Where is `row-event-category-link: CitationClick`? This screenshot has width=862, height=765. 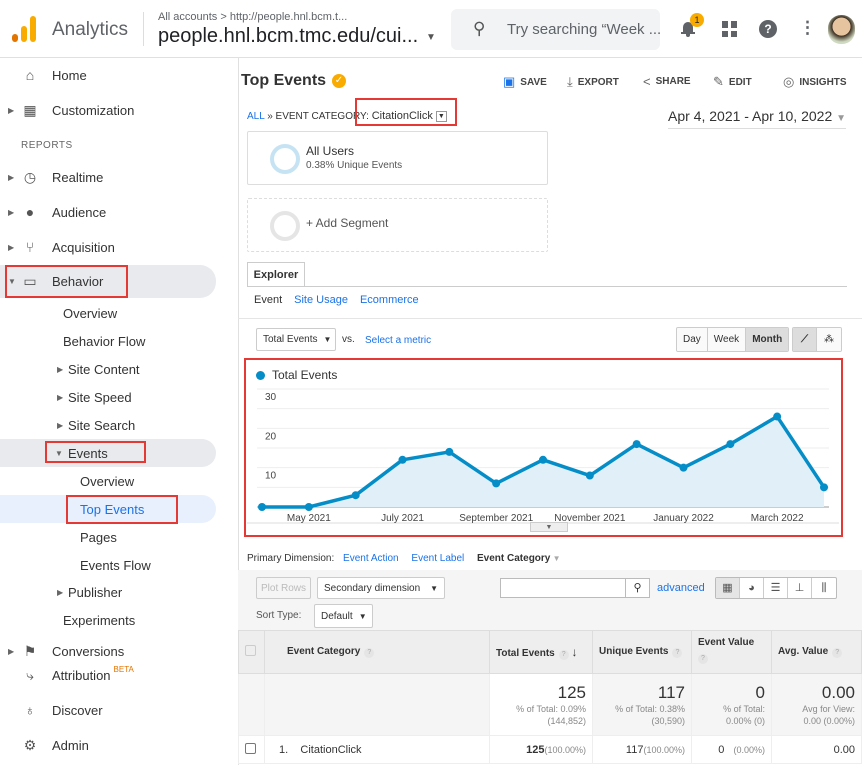
row-event-category-link: CitationClick is located at coordinates (331, 749).